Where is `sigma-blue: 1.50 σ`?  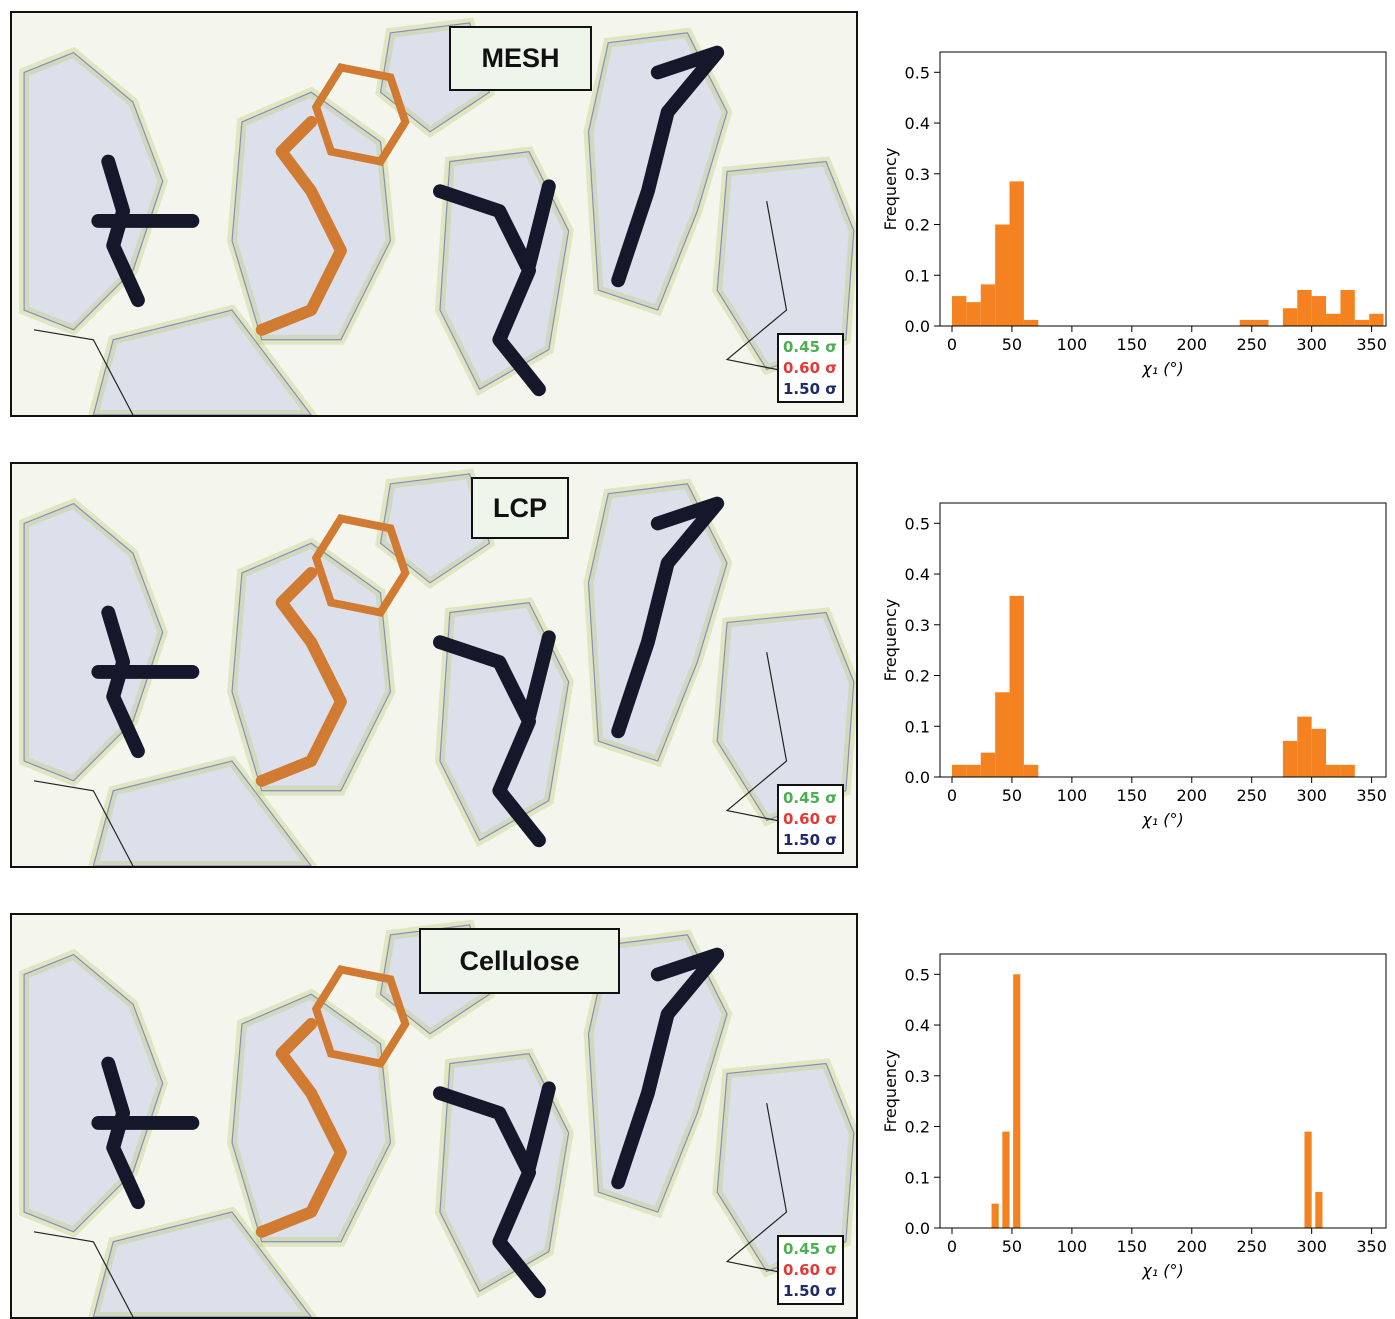 sigma-blue: 1.50 σ is located at coordinates (810, 389).